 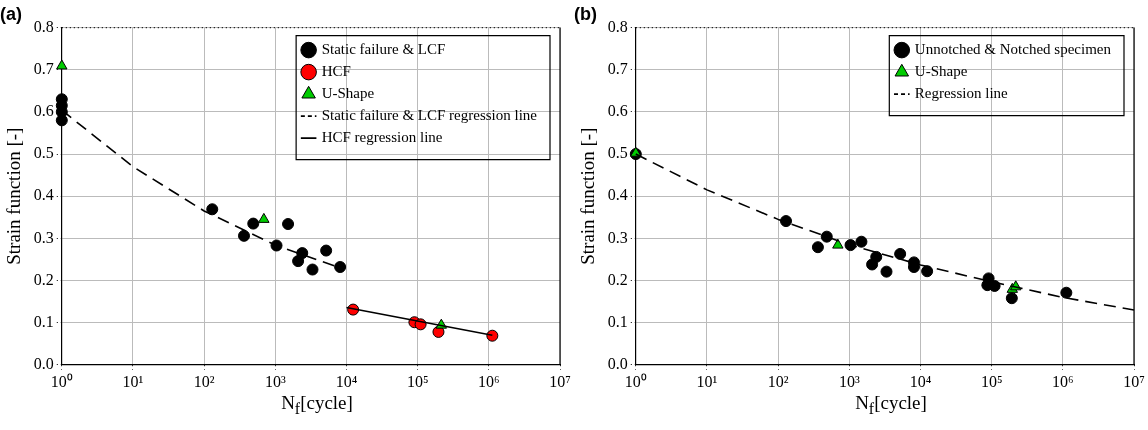 I want to click on legend-label: Static failure & LCF, so click(x=383, y=49).